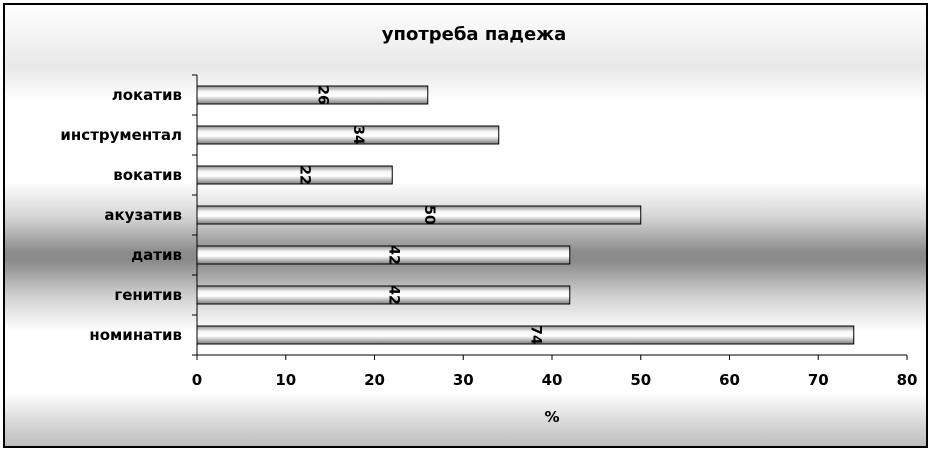  What do you see at coordinates (729, 380) in the screenshot?
I see `x-tick-label: 60` at bounding box center [729, 380].